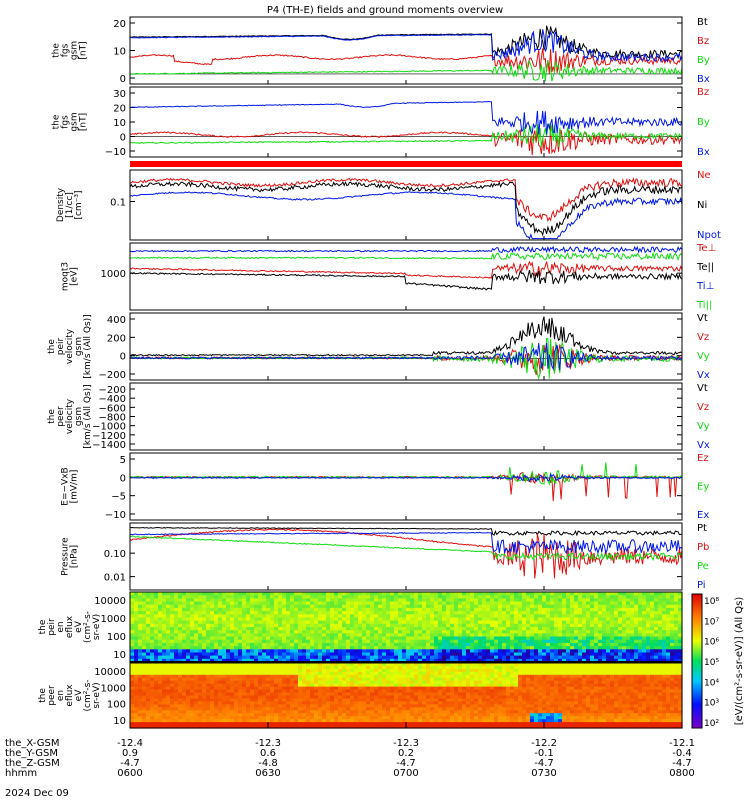 The width and height of the screenshot is (750, 800). What do you see at coordinates (43, 626) in the screenshot?
I see `ylabel-line: the` at bounding box center [43, 626].